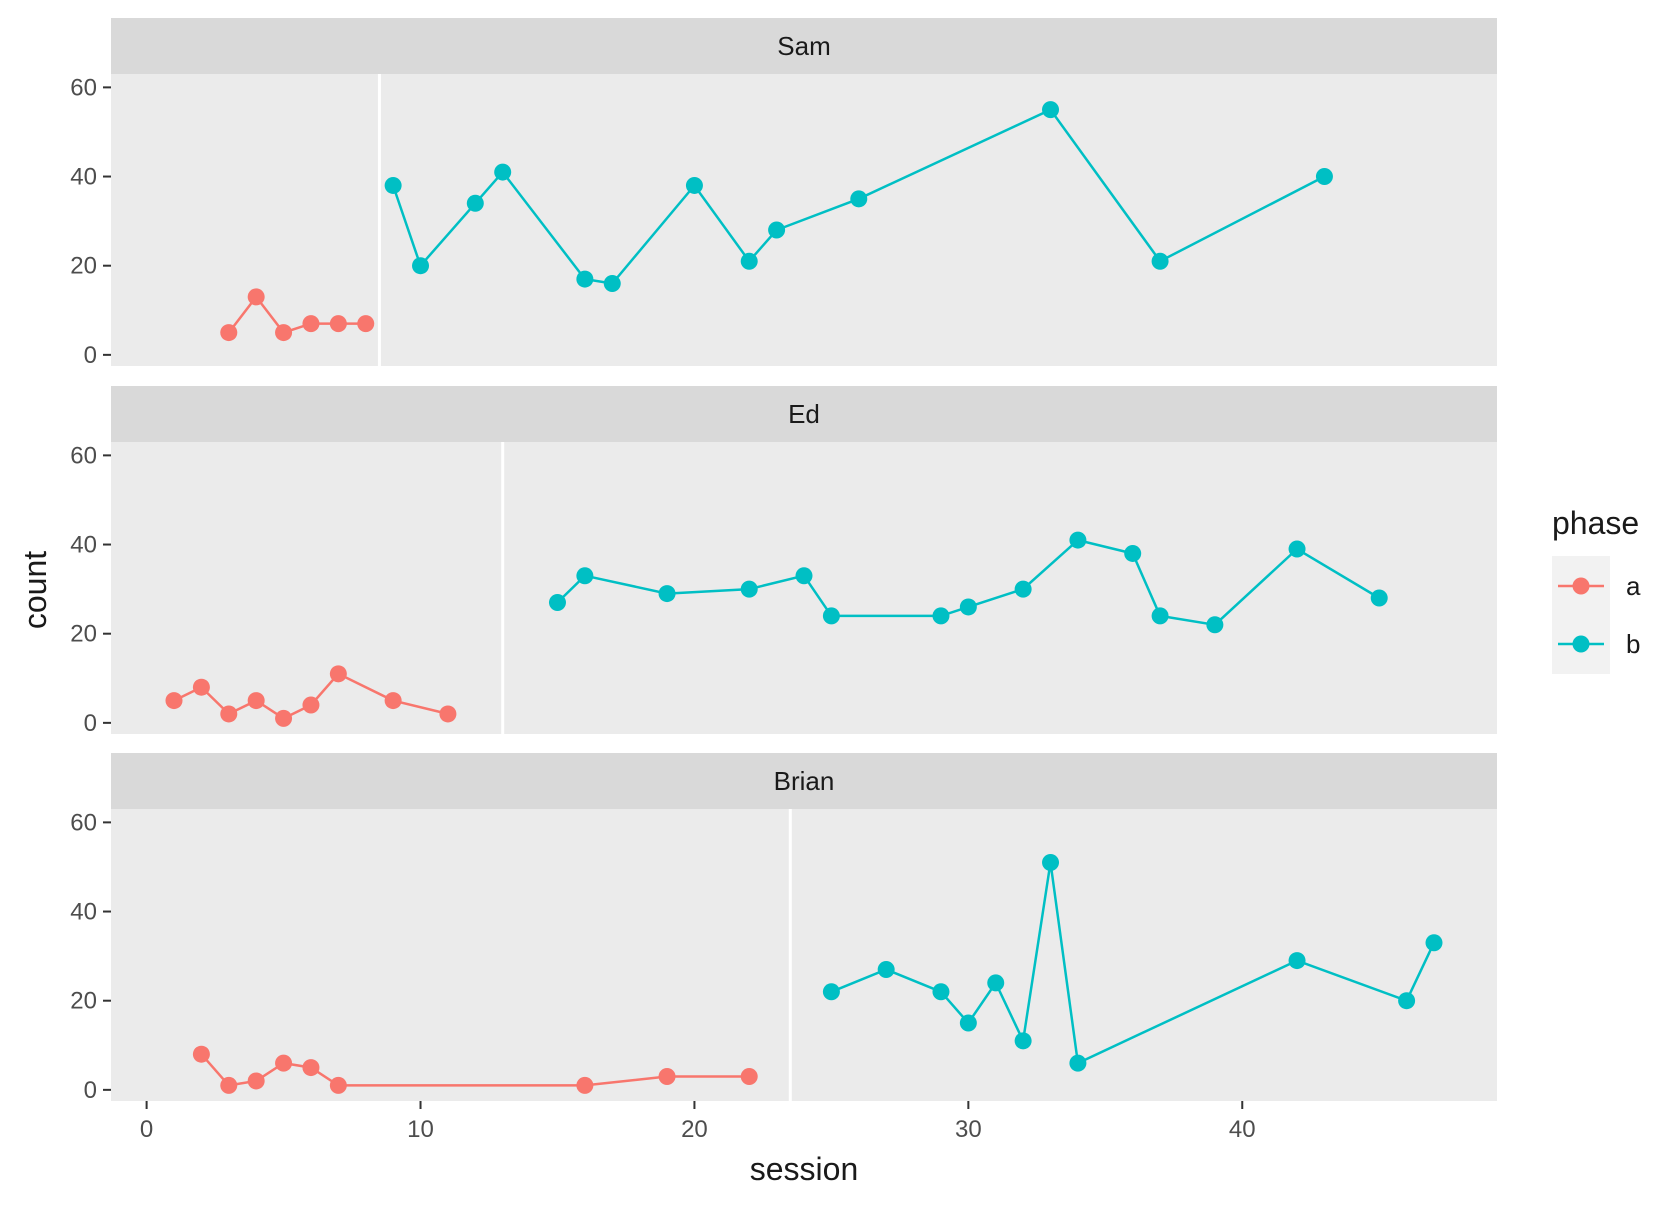  I want to click on facet-strip-label: Ed, so click(804, 414).